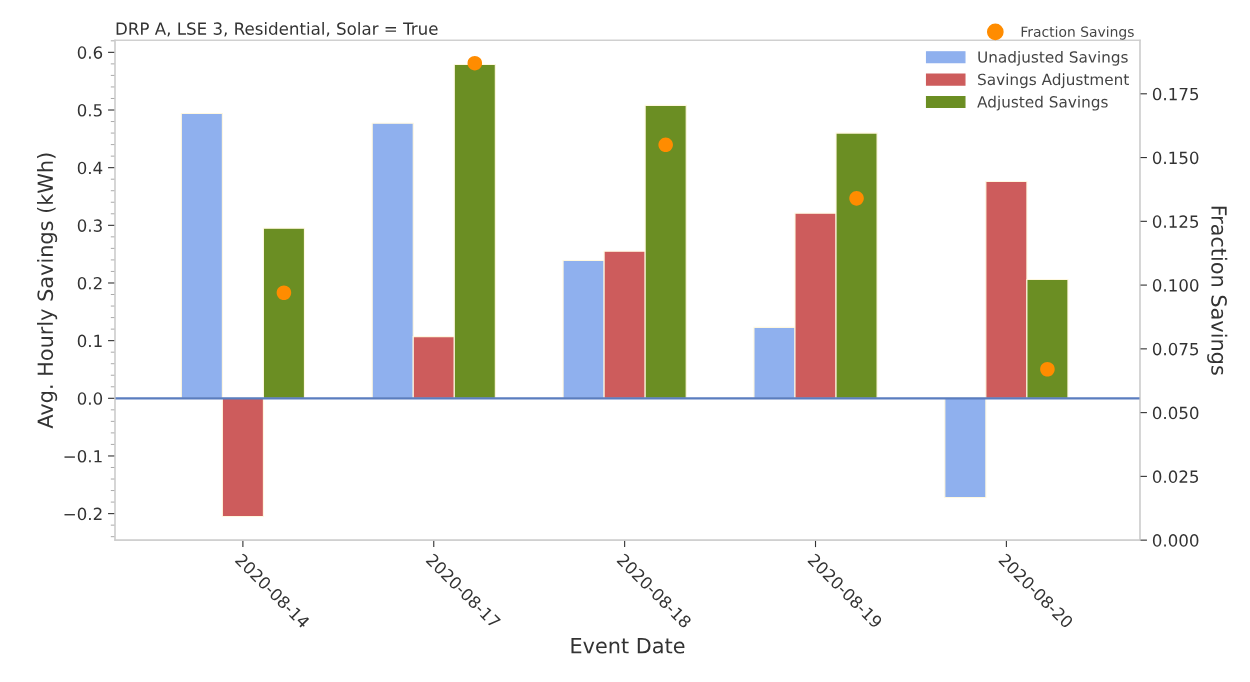  I want to click on legend-label: Savings Adjustment, so click(1053, 81).